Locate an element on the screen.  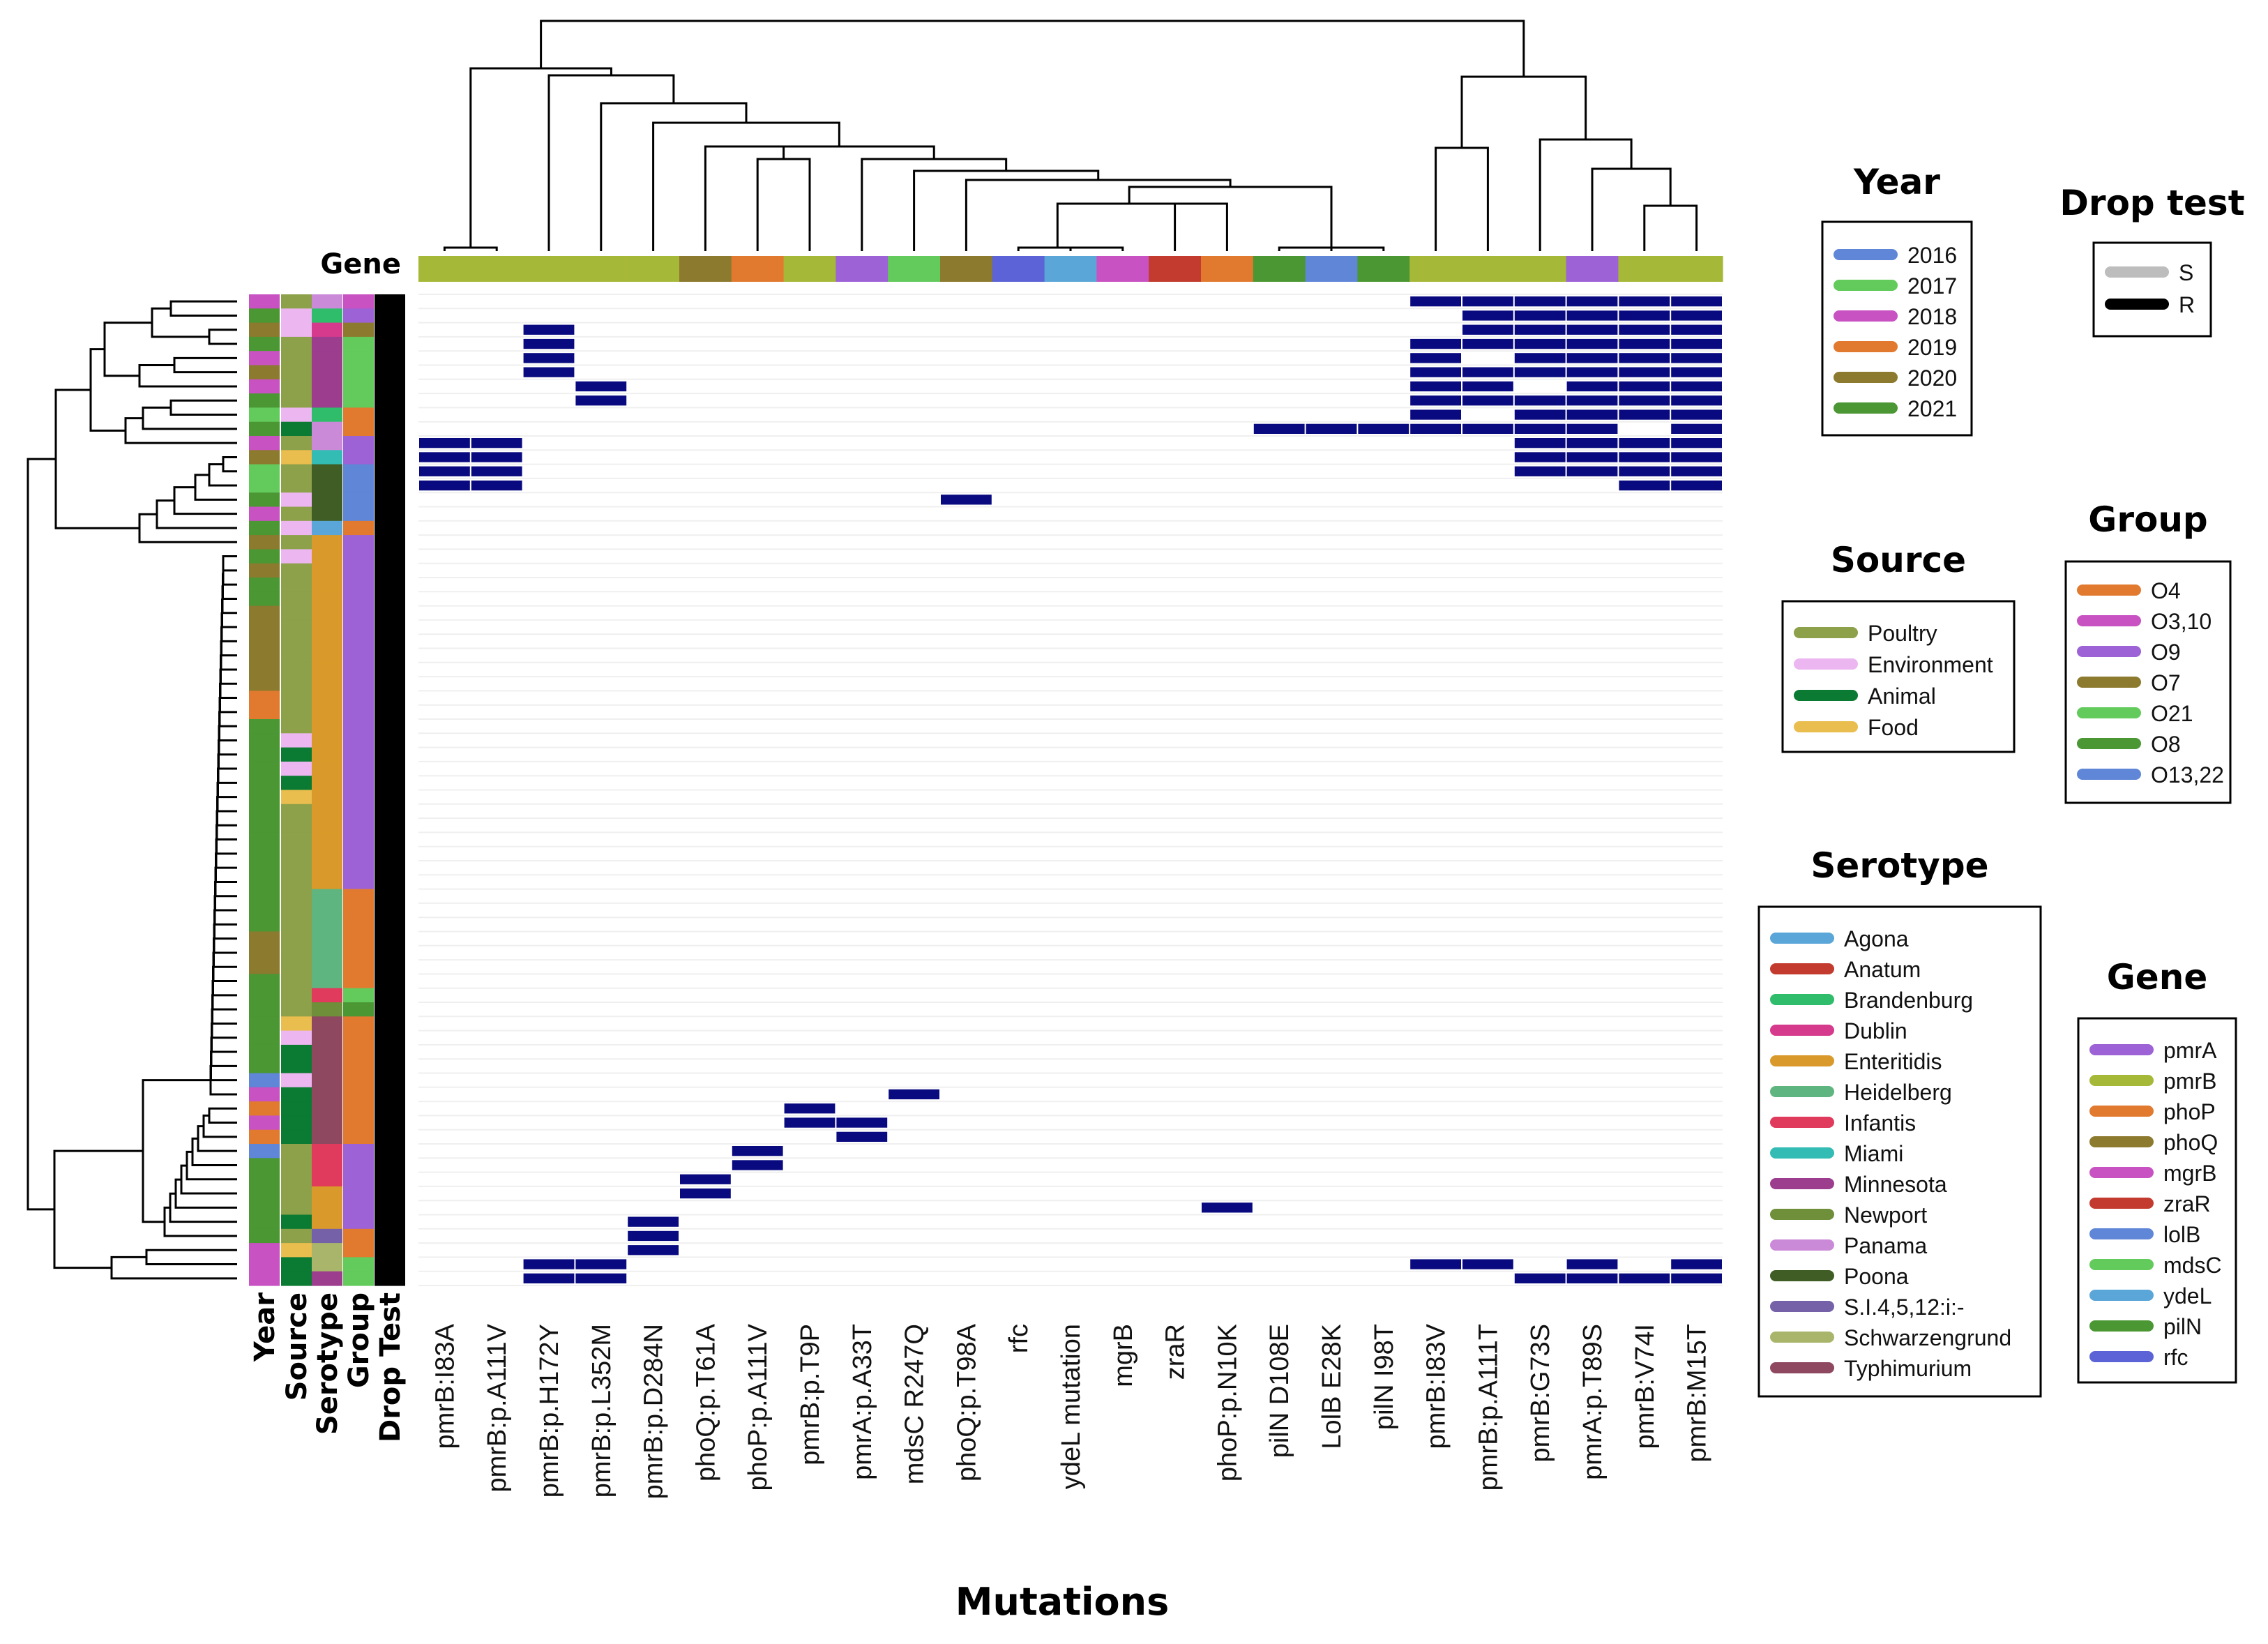
gene-bar-label: Gene is located at coordinates (360, 264).